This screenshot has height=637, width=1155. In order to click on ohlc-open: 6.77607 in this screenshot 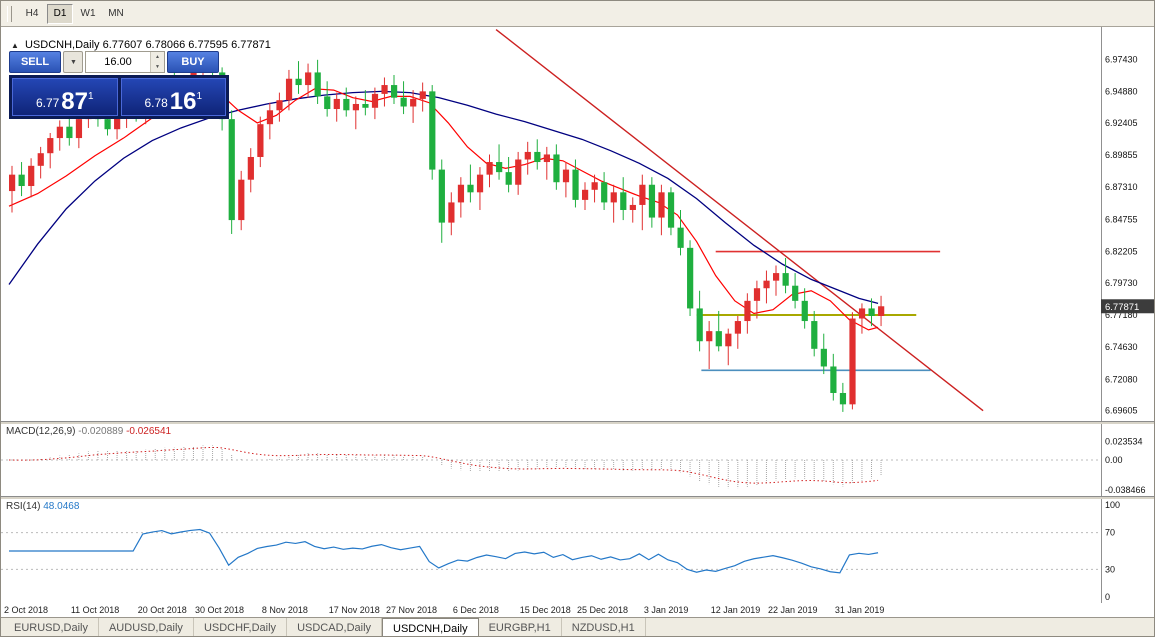, I will do `click(122, 45)`.